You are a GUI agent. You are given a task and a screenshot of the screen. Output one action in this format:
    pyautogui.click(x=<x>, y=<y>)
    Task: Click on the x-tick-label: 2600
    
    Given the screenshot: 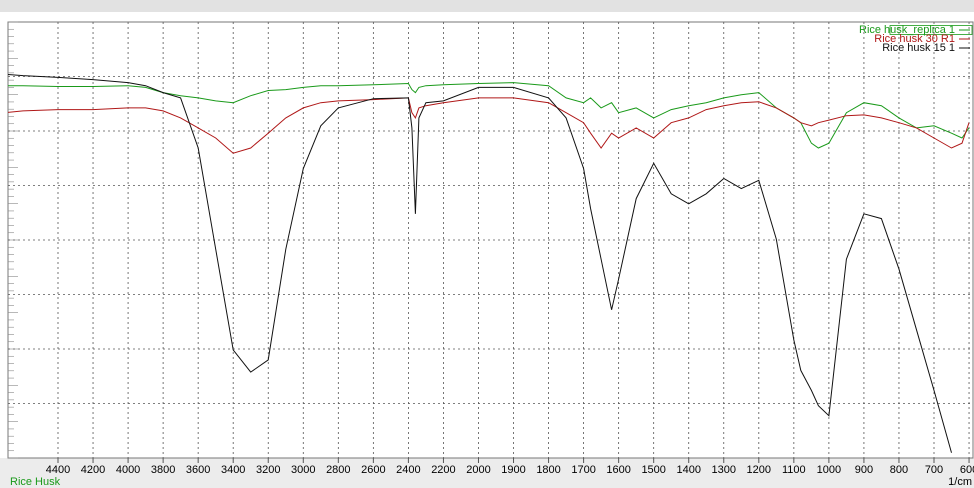 What is the action you would take?
    pyautogui.click(x=373, y=470)
    